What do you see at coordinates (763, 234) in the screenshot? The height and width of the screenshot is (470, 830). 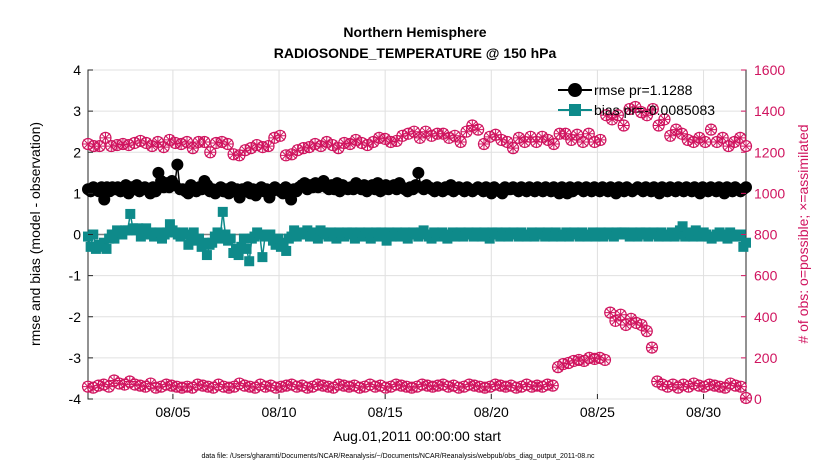 I see `right-y-ticks: 1600 1400 1200 1000 800 600 400 200 0` at bounding box center [763, 234].